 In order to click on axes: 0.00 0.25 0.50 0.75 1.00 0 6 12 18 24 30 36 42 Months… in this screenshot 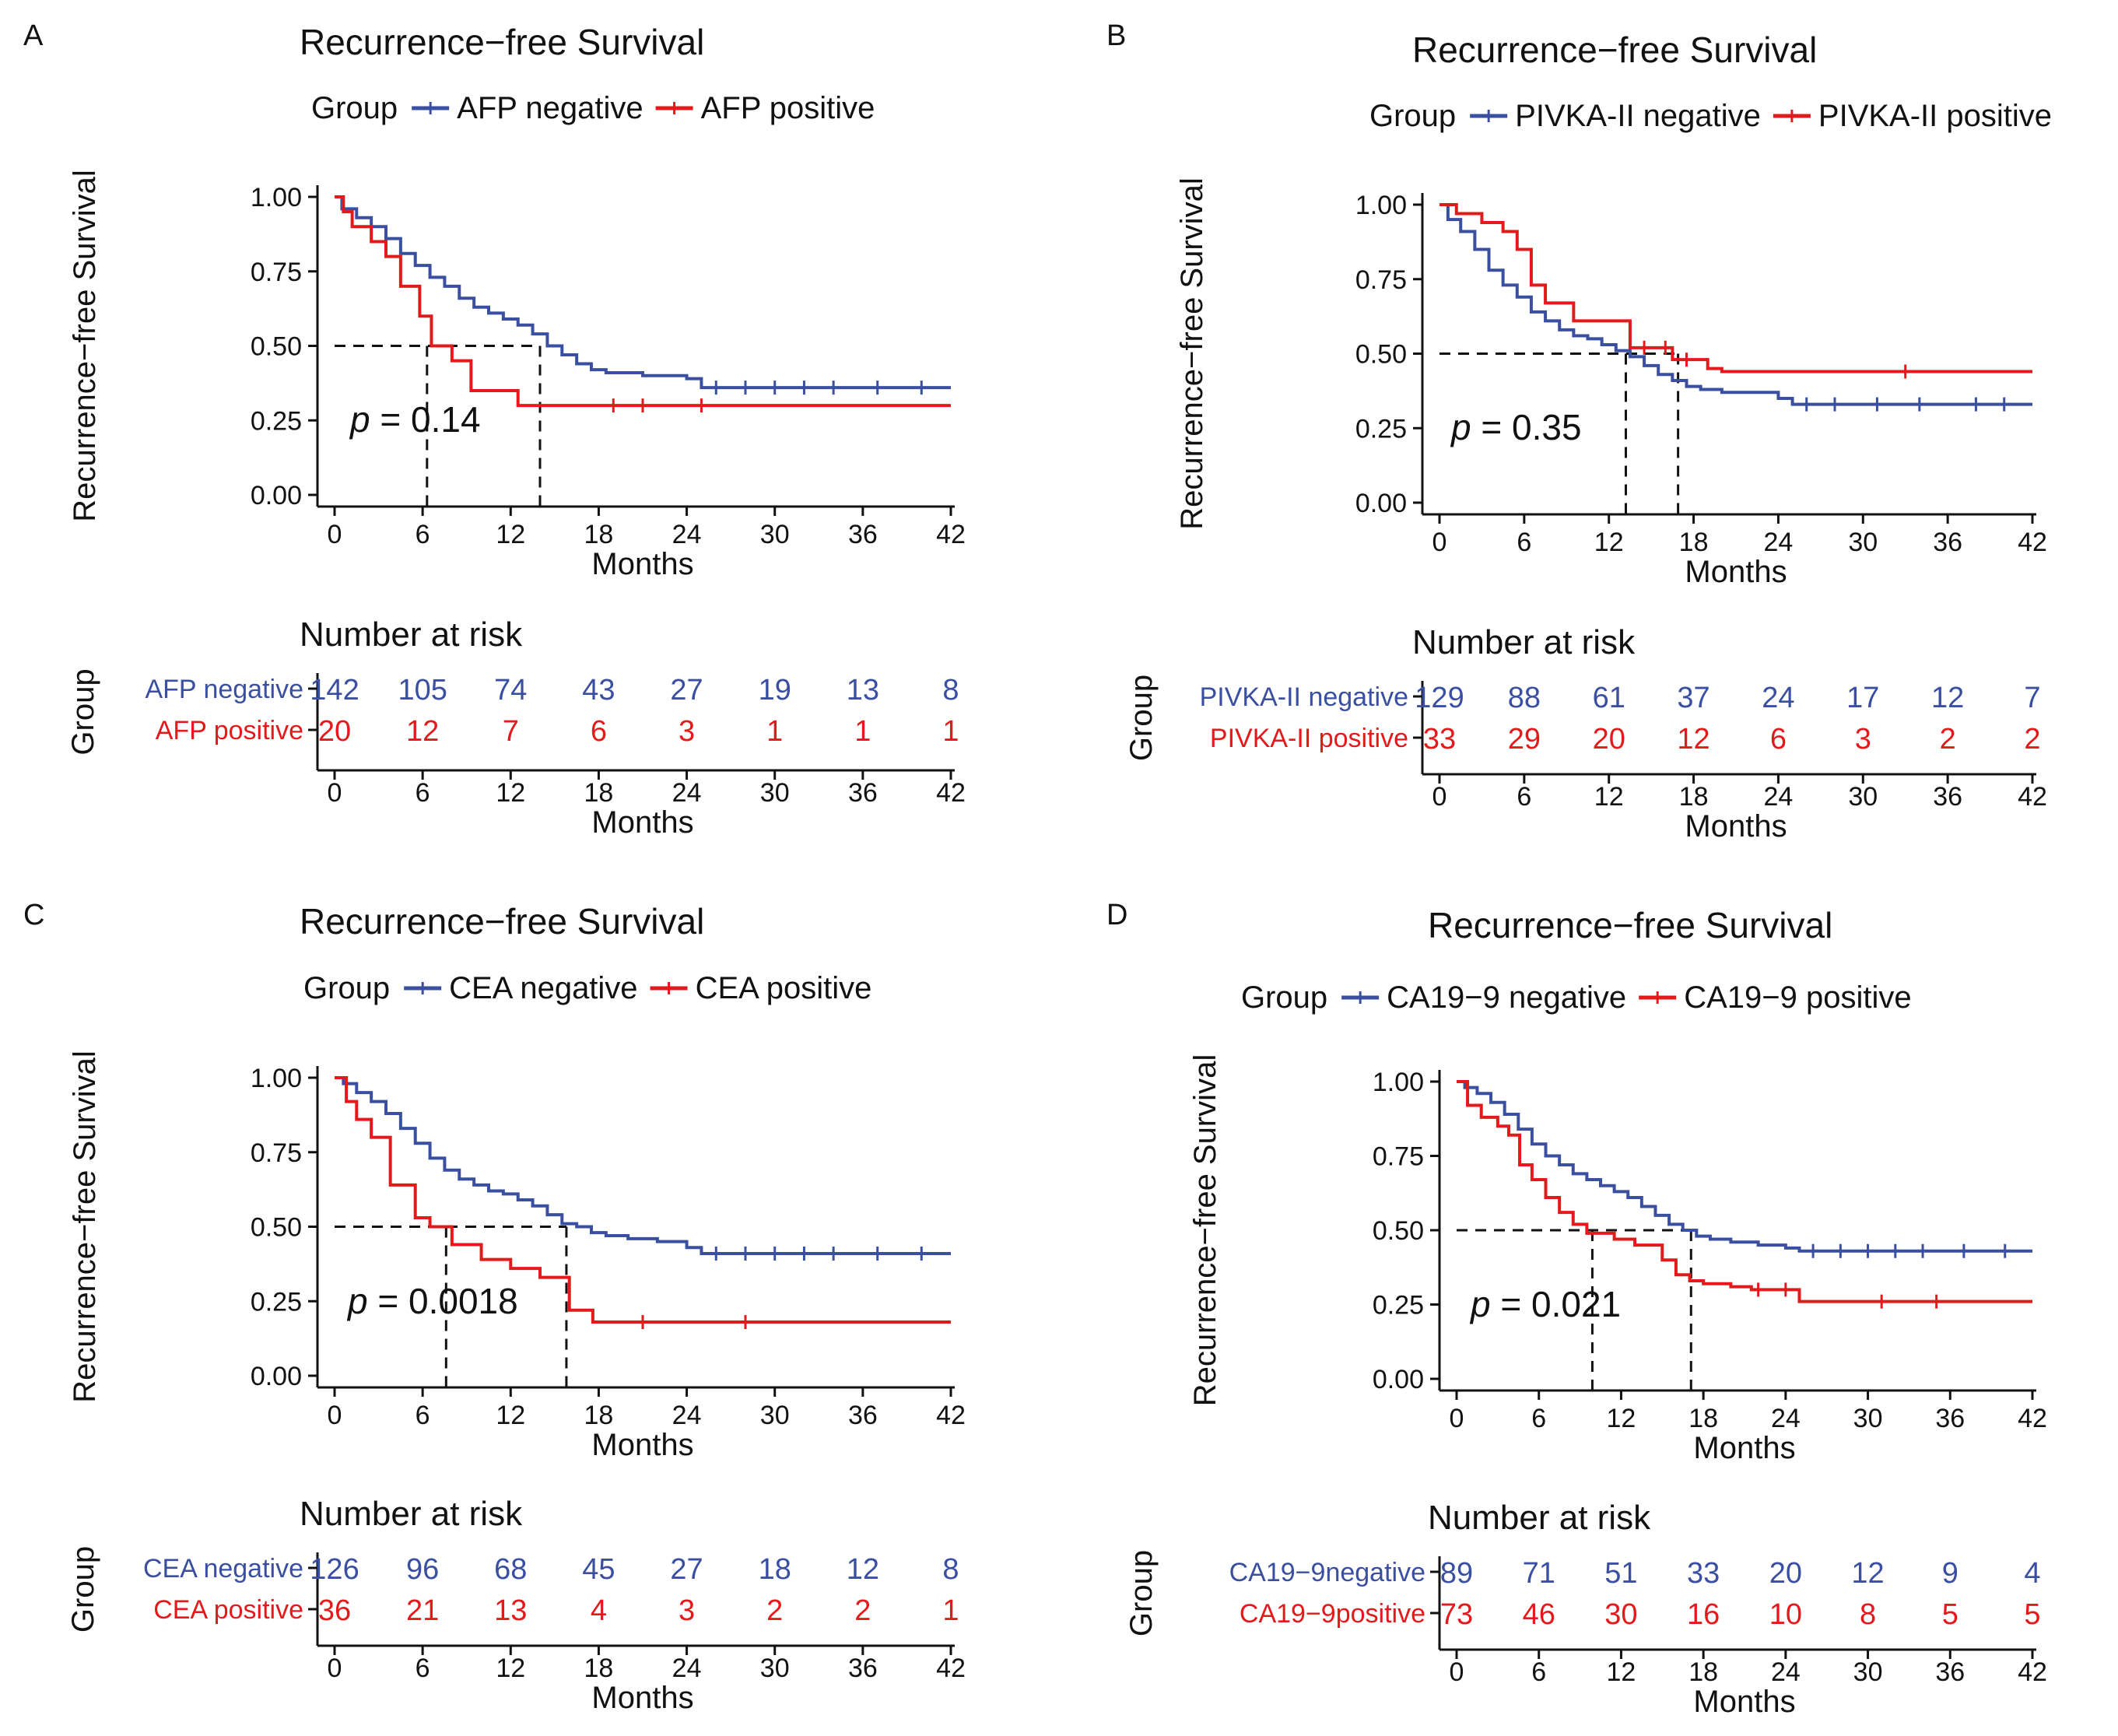, I will do `click(517, 375)`.